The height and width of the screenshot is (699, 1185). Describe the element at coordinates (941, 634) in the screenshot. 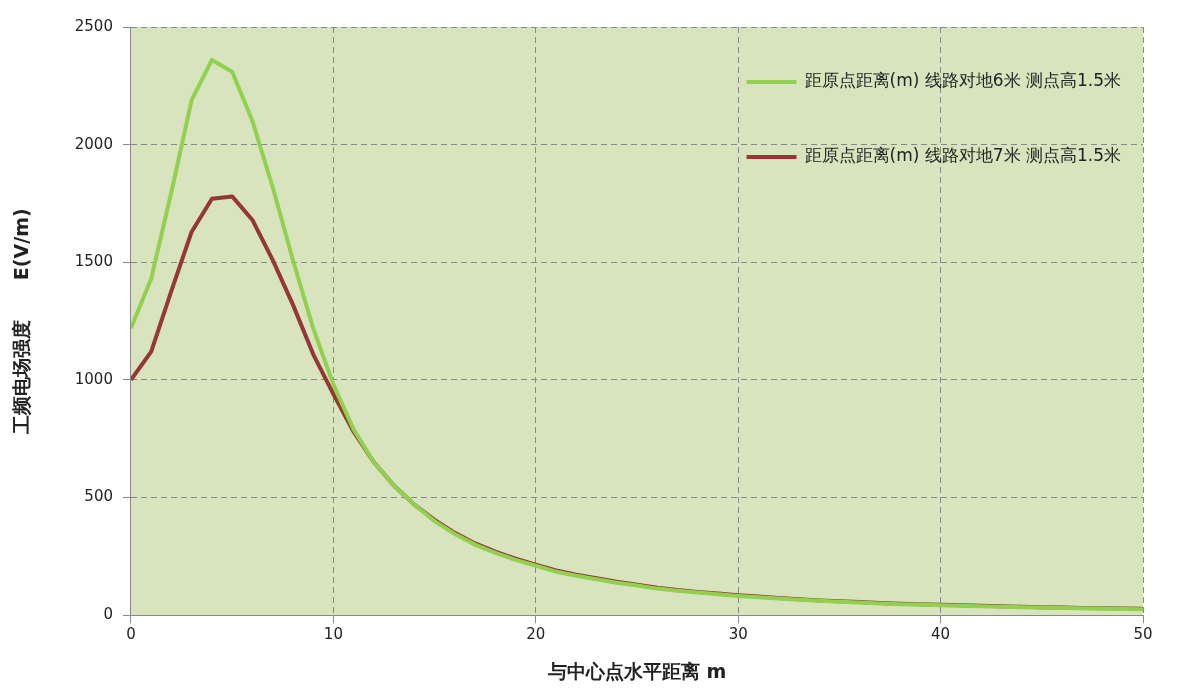

I see `x-tick-label: 40` at that location.